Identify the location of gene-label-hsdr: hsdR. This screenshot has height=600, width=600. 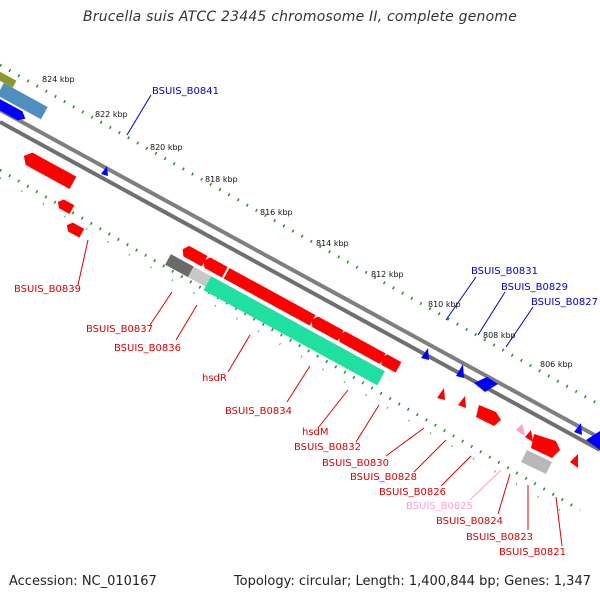
(214, 378).